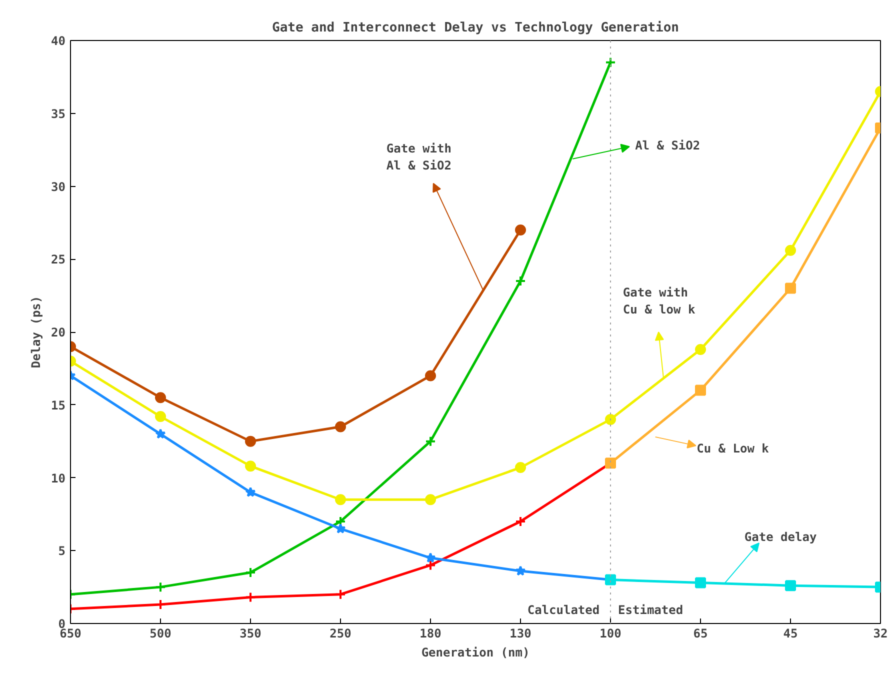 The height and width of the screenshot is (673, 888). What do you see at coordinates (431, 633) in the screenshot?
I see `x-tick-label: 180` at bounding box center [431, 633].